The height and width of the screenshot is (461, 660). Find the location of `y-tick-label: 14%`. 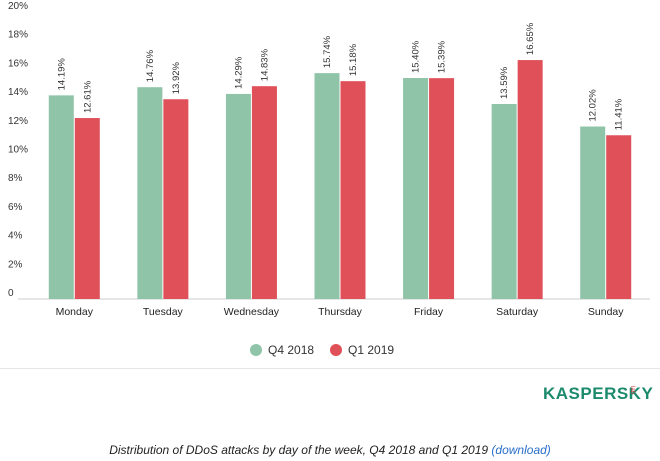

y-tick-label: 14% is located at coordinates (18, 92).